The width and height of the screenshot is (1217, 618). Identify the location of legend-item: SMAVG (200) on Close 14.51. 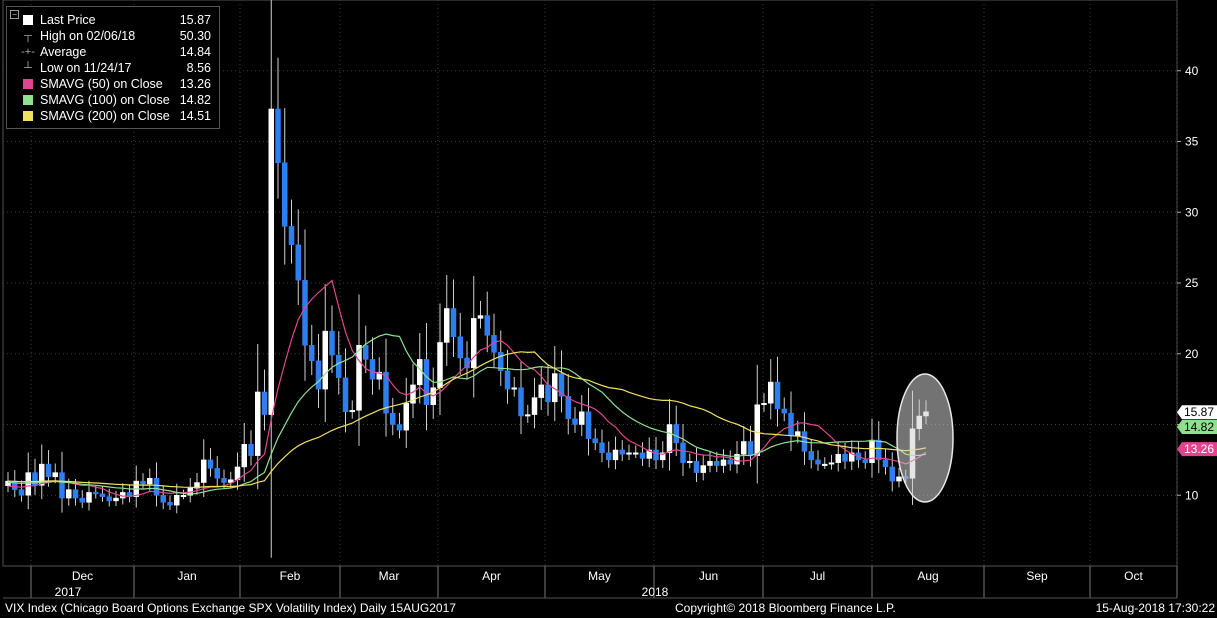
(110, 116).